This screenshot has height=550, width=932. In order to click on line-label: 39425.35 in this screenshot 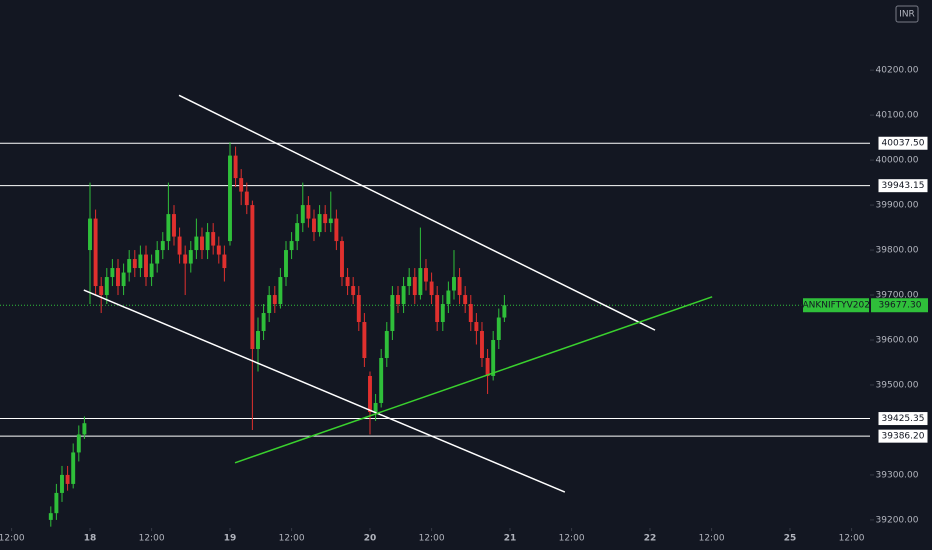, I will do `click(903, 419)`.